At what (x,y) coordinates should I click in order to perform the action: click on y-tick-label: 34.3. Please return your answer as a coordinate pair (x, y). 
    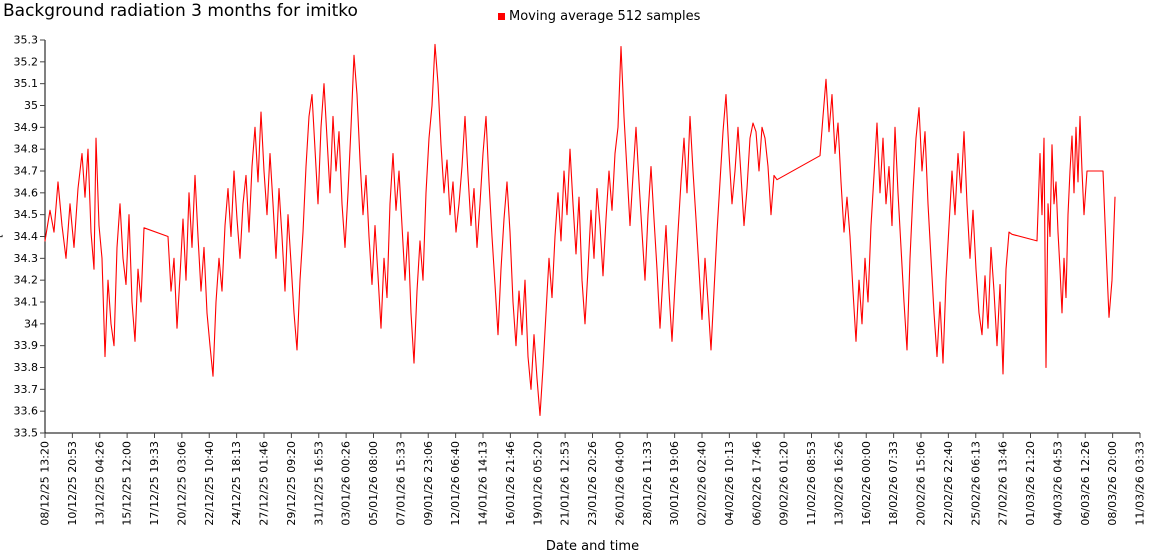
    Looking at the image, I should click on (26, 258).